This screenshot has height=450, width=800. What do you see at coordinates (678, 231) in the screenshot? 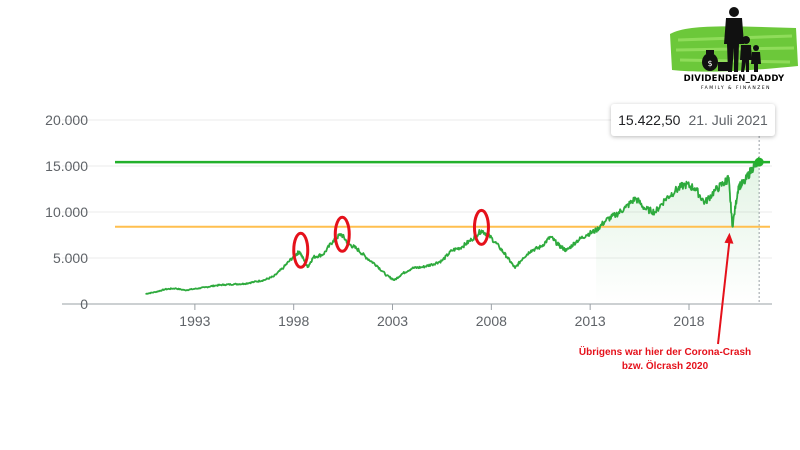
I see `area-fill` at bounding box center [678, 231].